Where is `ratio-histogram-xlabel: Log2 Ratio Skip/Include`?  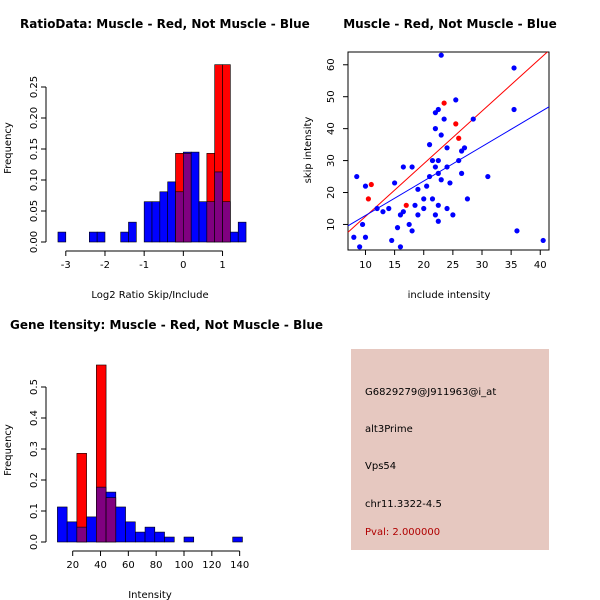
ratio-histogram-xlabel: Log2 Ratio Skip/Include is located at coordinates (149, 295).